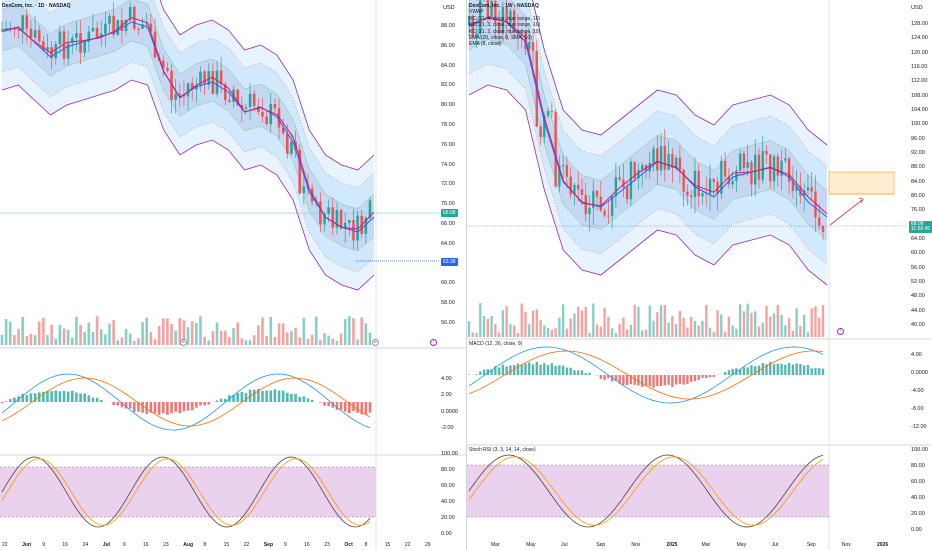 The width and height of the screenshot is (932, 550). What do you see at coordinates (648, 95) in the screenshot?
I see `right-kc-upper-inner` at bounding box center [648, 95].